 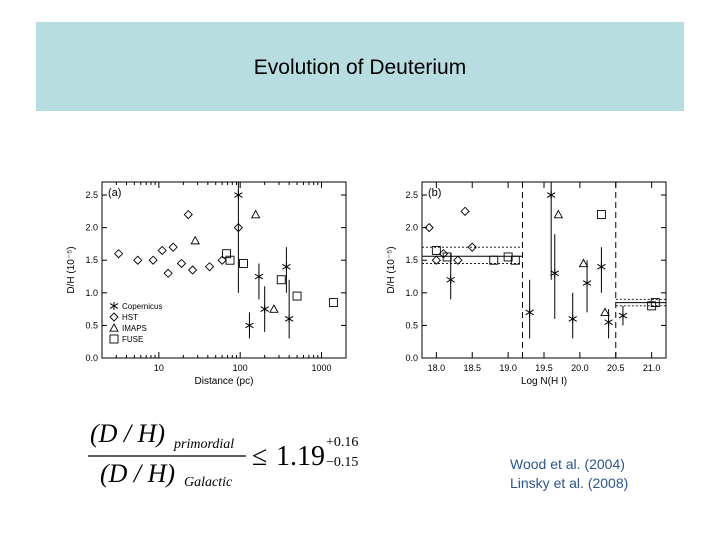 What do you see at coordinates (134, 328) in the screenshot?
I see `chart-a-legend-label: IMAPS` at bounding box center [134, 328].